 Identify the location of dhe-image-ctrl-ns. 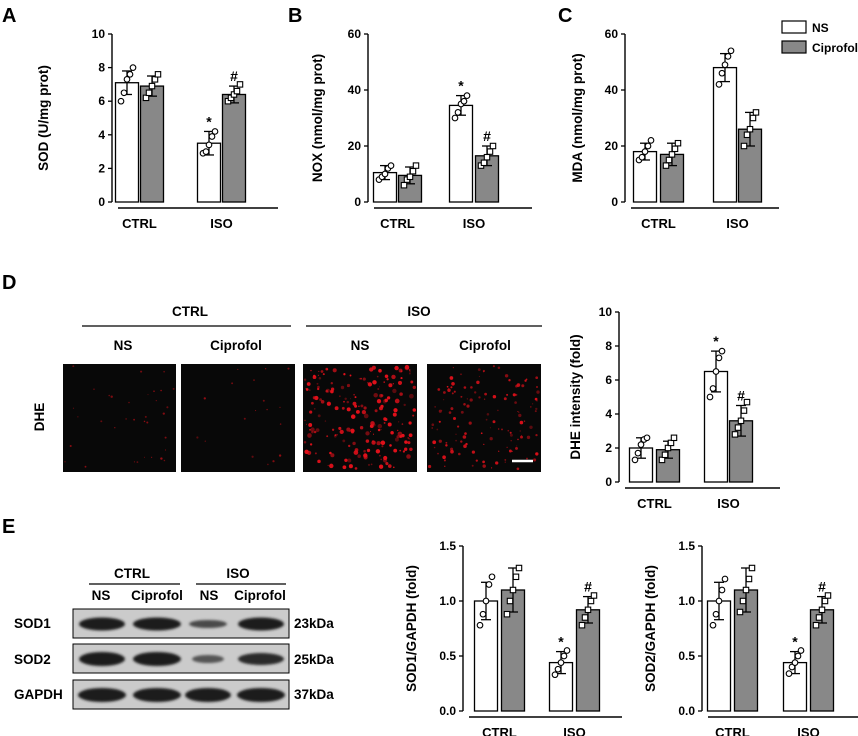
(119, 418).